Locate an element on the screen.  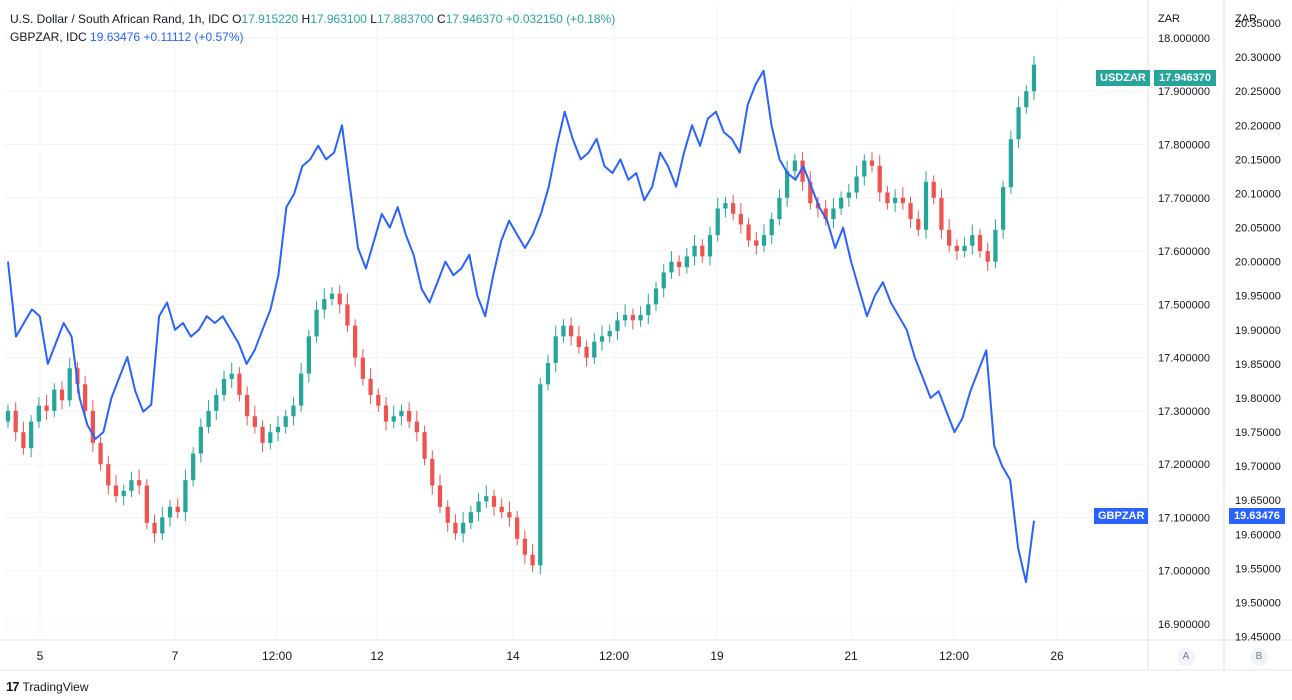
tradingview-name: TradingView is located at coordinates (55, 686).